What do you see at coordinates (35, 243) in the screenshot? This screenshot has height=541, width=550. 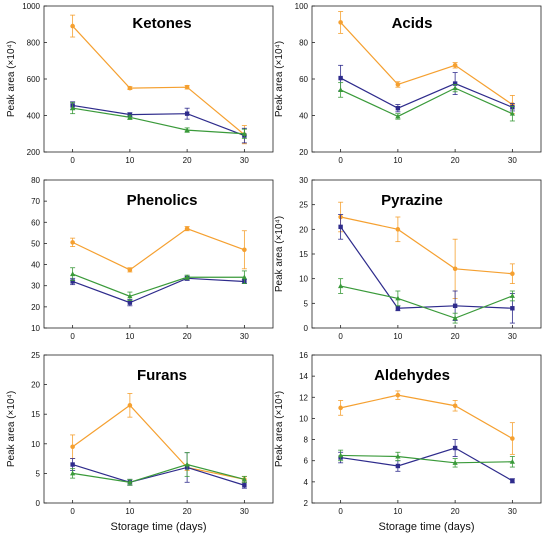 I see `y-tick-label: 50` at bounding box center [35, 243].